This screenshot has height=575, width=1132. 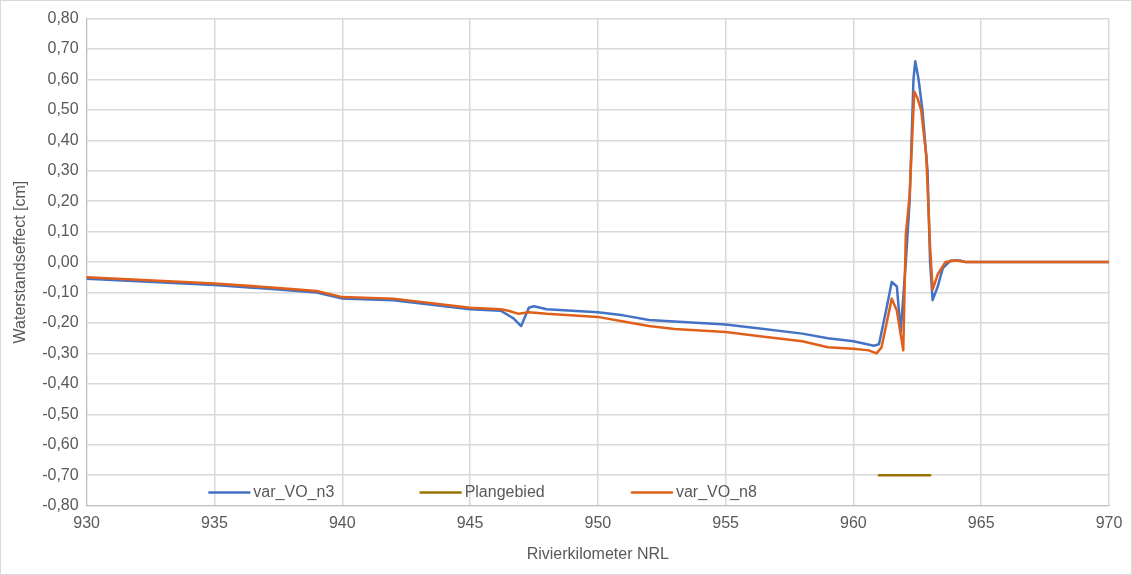 What do you see at coordinates (63, 231) in the screenshot?
I see `y-tick-label: 0,10` at bounding box center [63, 231].